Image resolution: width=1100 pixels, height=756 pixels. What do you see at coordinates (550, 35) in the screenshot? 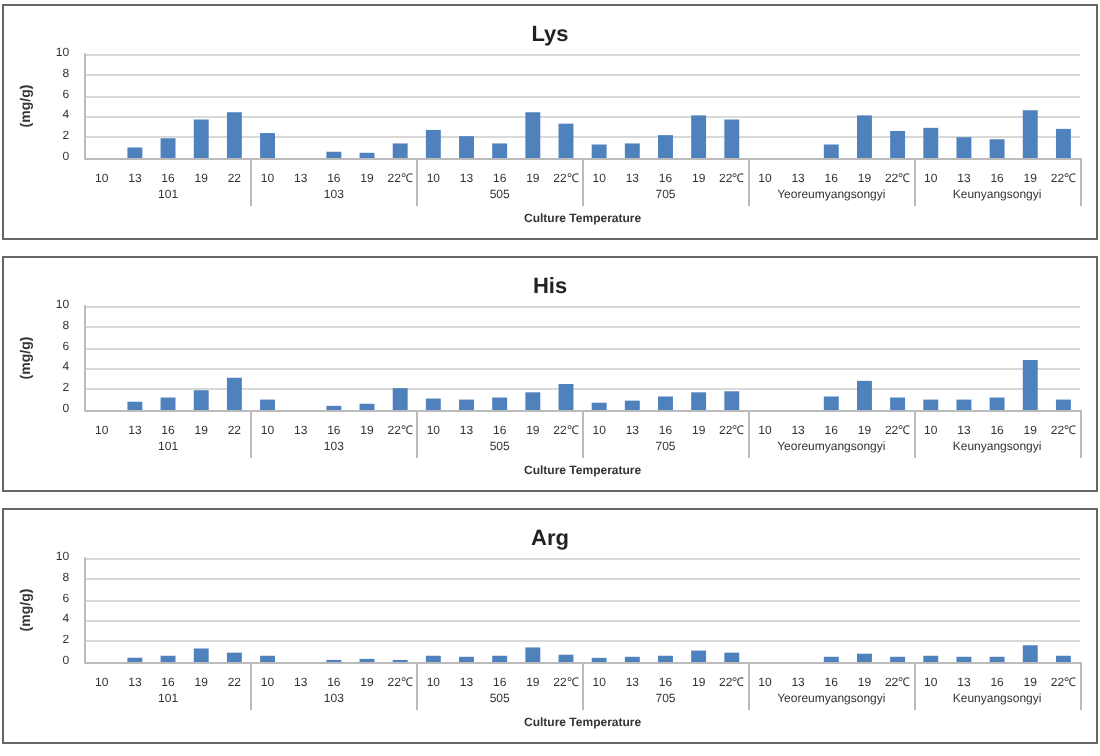
I see `chart-title: Lys` at bounding box center [550, 35].